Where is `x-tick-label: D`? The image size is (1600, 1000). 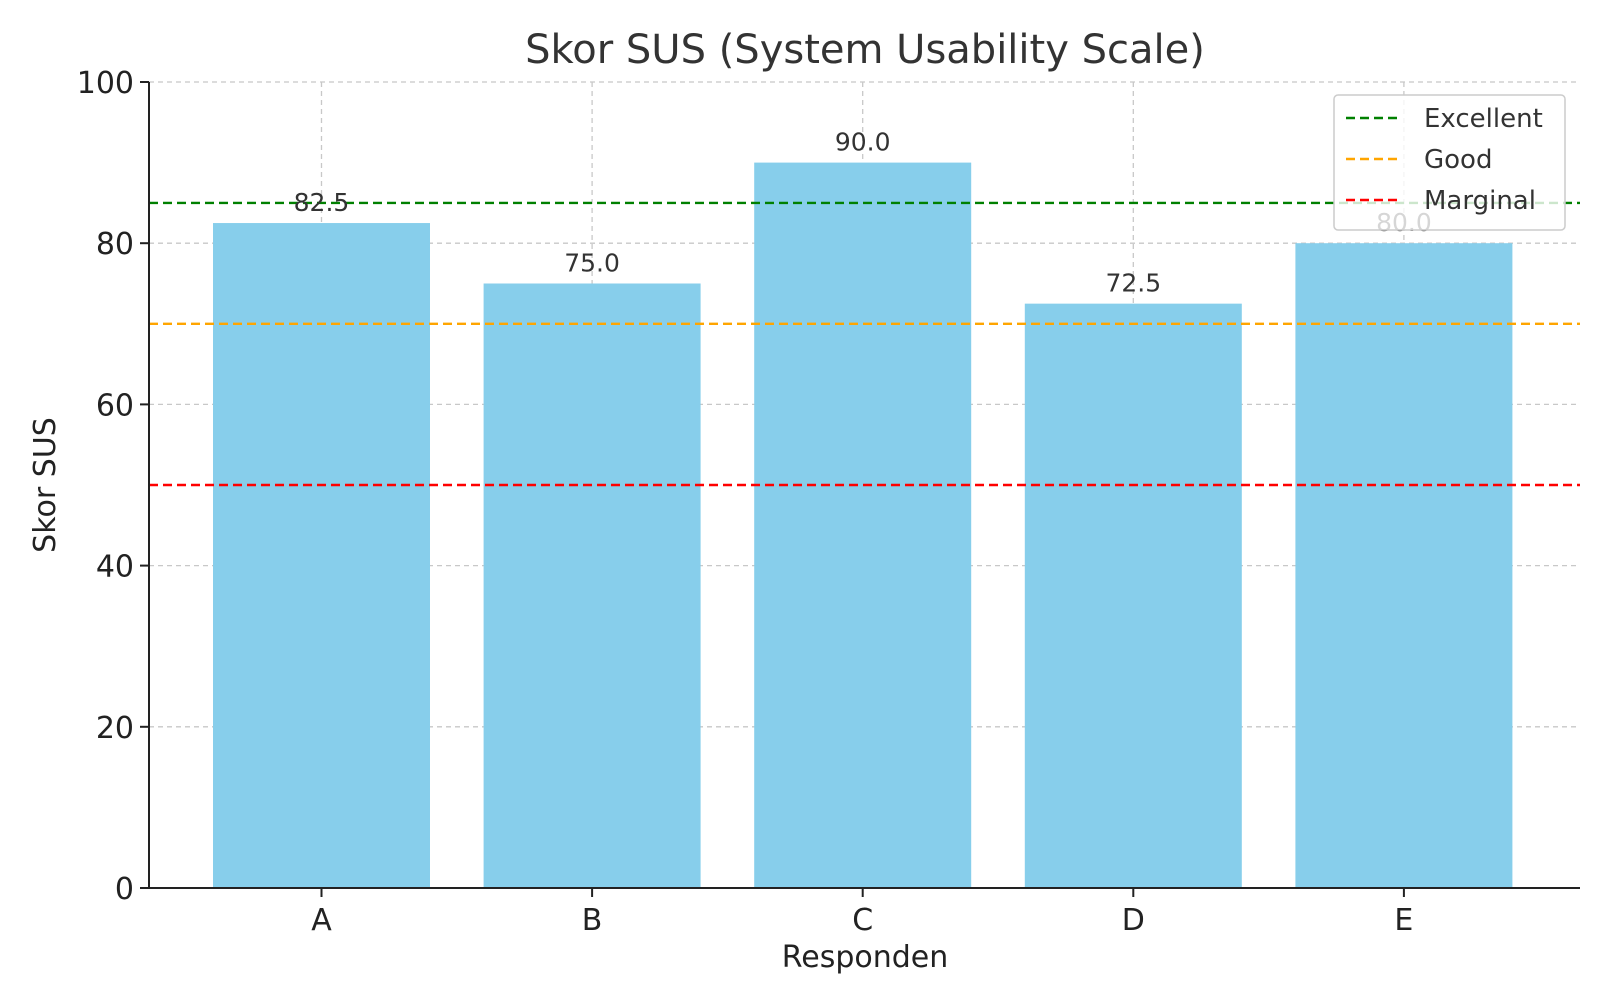
x-tick-label: D is located at coordinates (1133, 920).